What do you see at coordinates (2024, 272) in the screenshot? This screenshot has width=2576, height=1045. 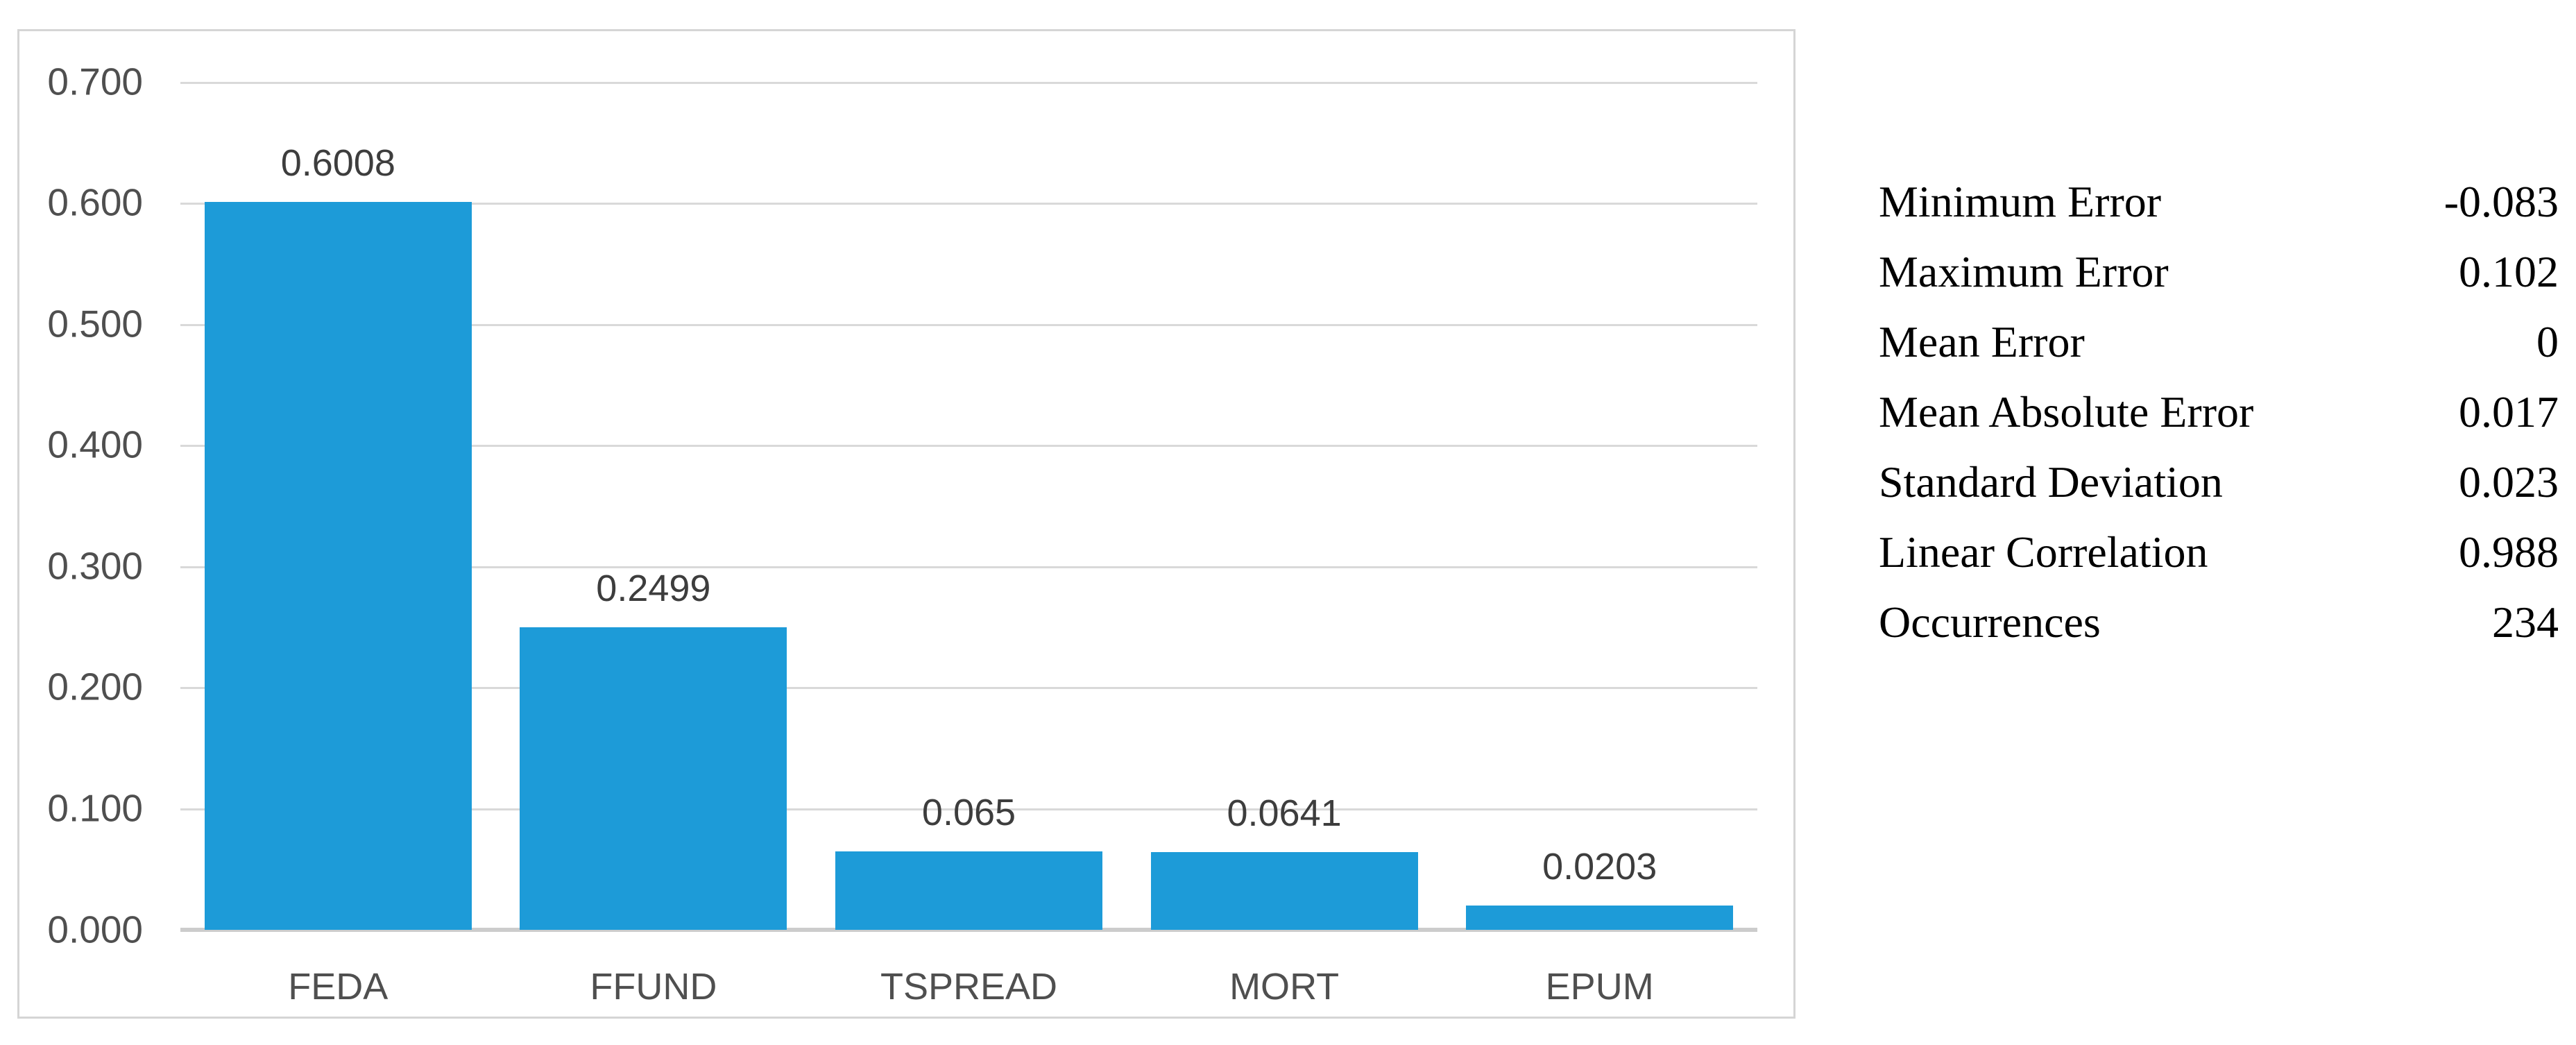 I see `stat-label: Maximum Error` at bounding box center [2024, 272].